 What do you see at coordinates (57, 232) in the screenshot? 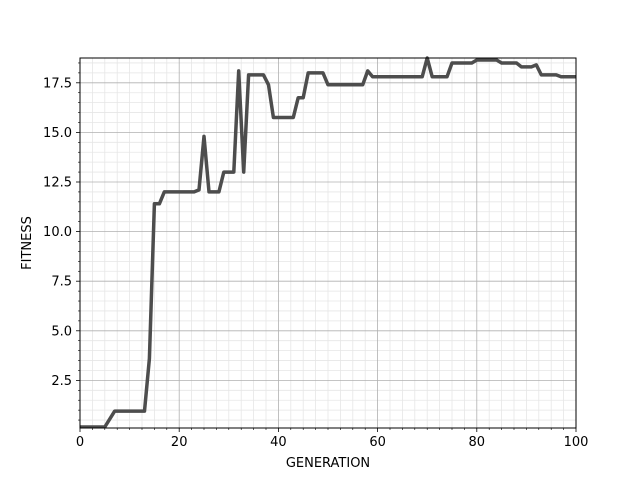
I see `y-tick-label: 10.0` at bounding box center [57, 232].